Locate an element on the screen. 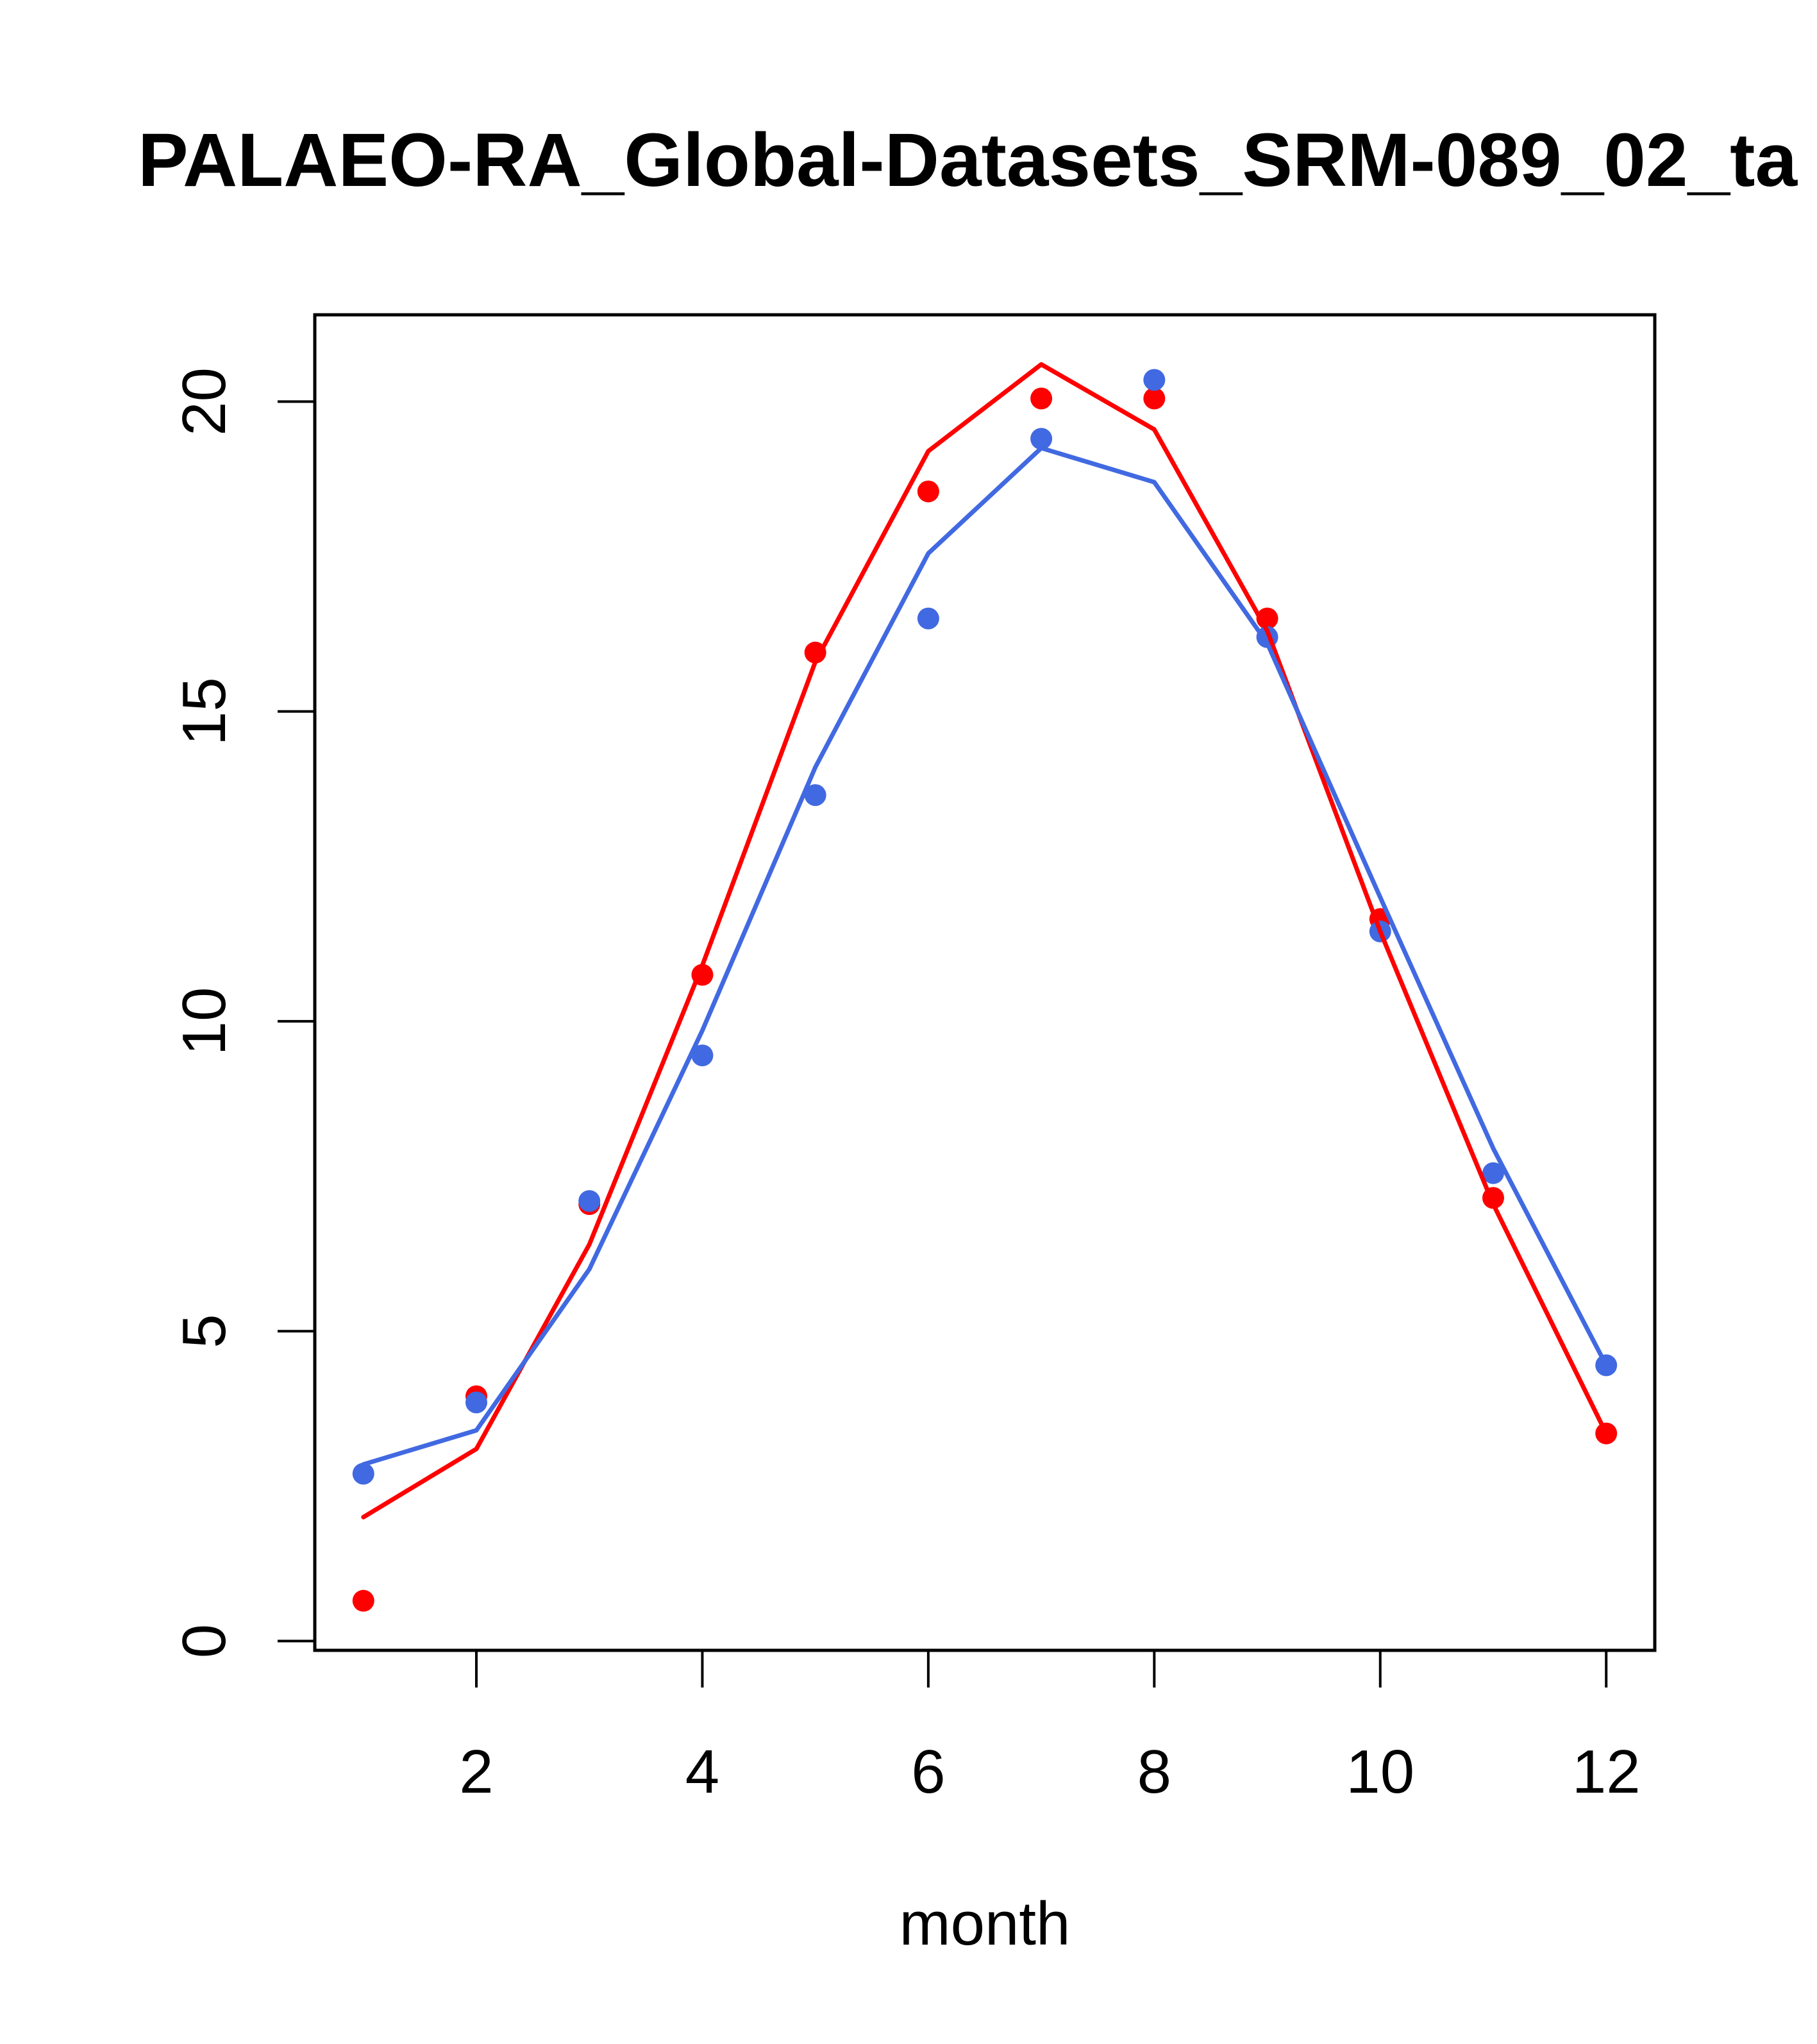 This screenshot has height=2044, width=1817. x-tick-label: 8 is located at coordinates (1154, 1772).